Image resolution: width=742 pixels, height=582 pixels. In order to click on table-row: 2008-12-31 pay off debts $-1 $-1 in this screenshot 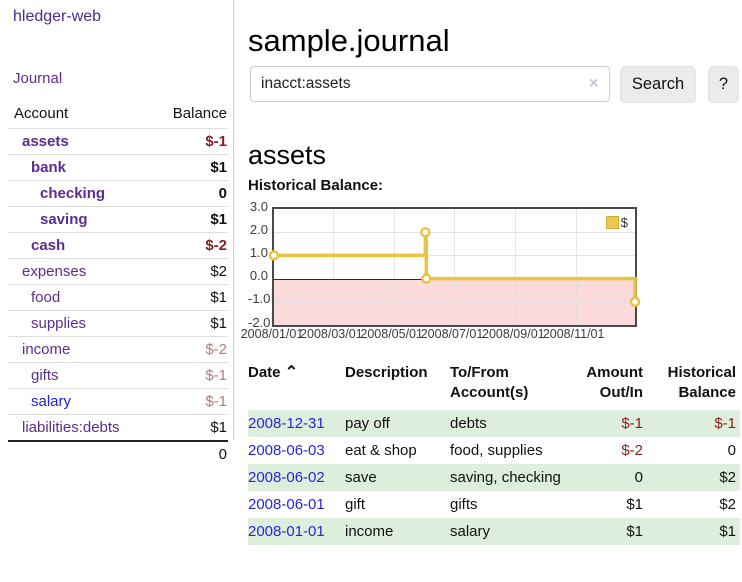, I will do `click(494, 423)`.